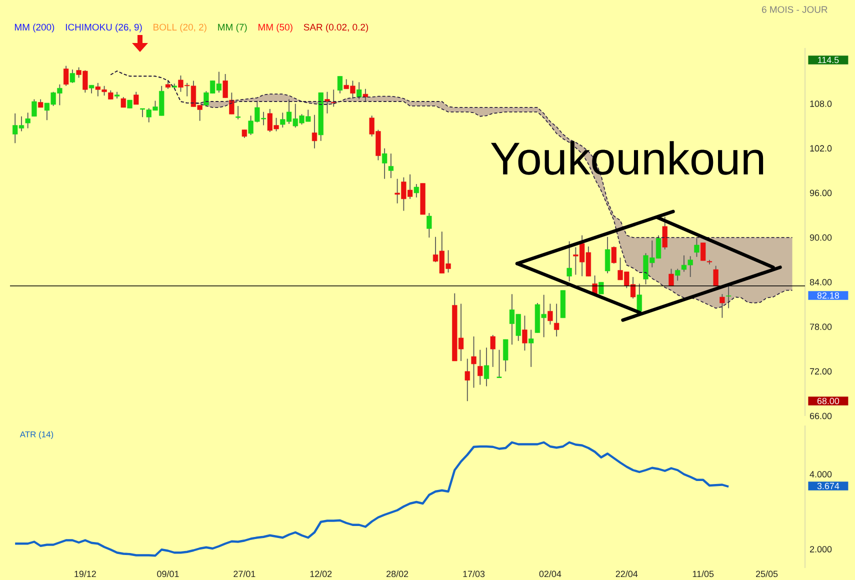  What do you see at coordinates (828, 59) in the screenshot?
I see `text: 114.5` at bounding box center [828, 59].